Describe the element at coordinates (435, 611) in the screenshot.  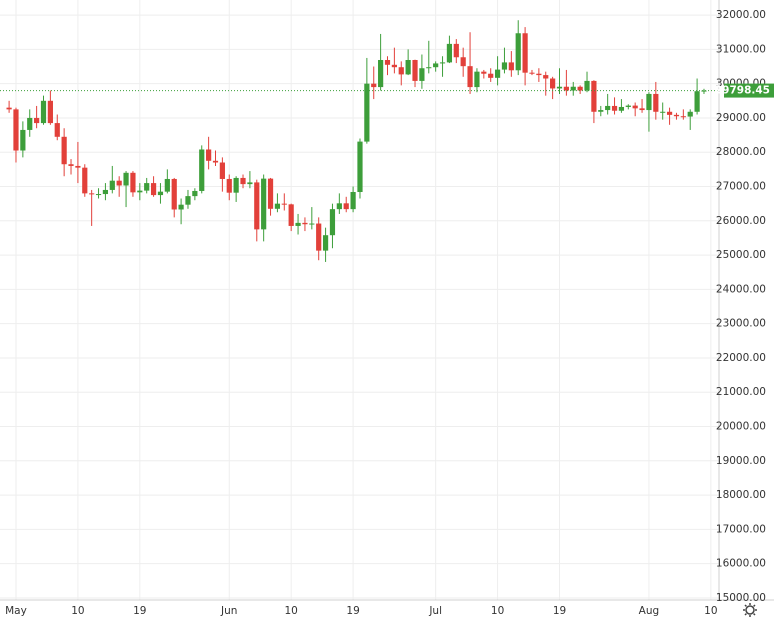
I see `x-tick-label: Jul` at that location.